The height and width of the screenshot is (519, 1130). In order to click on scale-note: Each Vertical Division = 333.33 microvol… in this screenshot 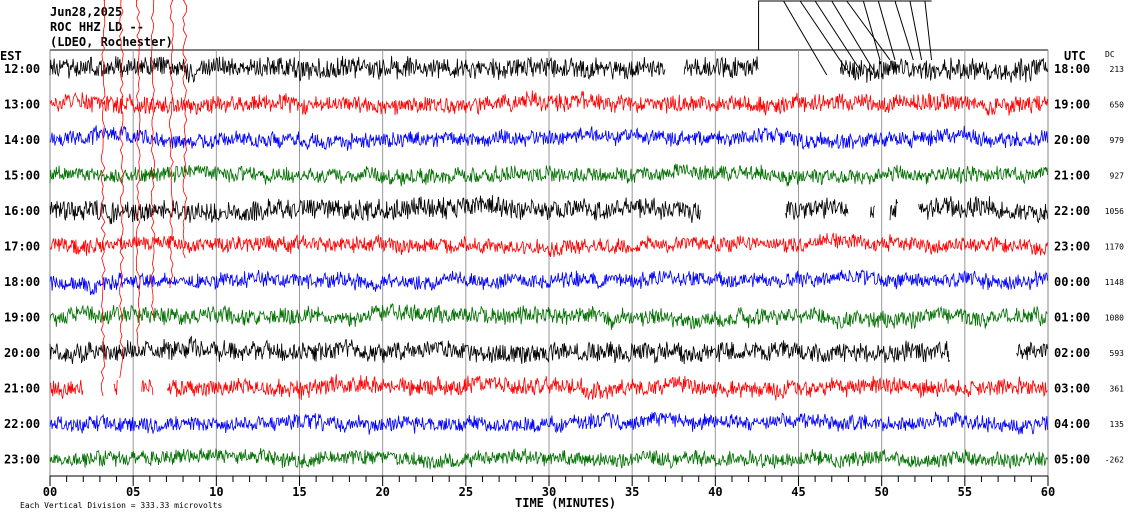, I will do `click(121, 505)`.